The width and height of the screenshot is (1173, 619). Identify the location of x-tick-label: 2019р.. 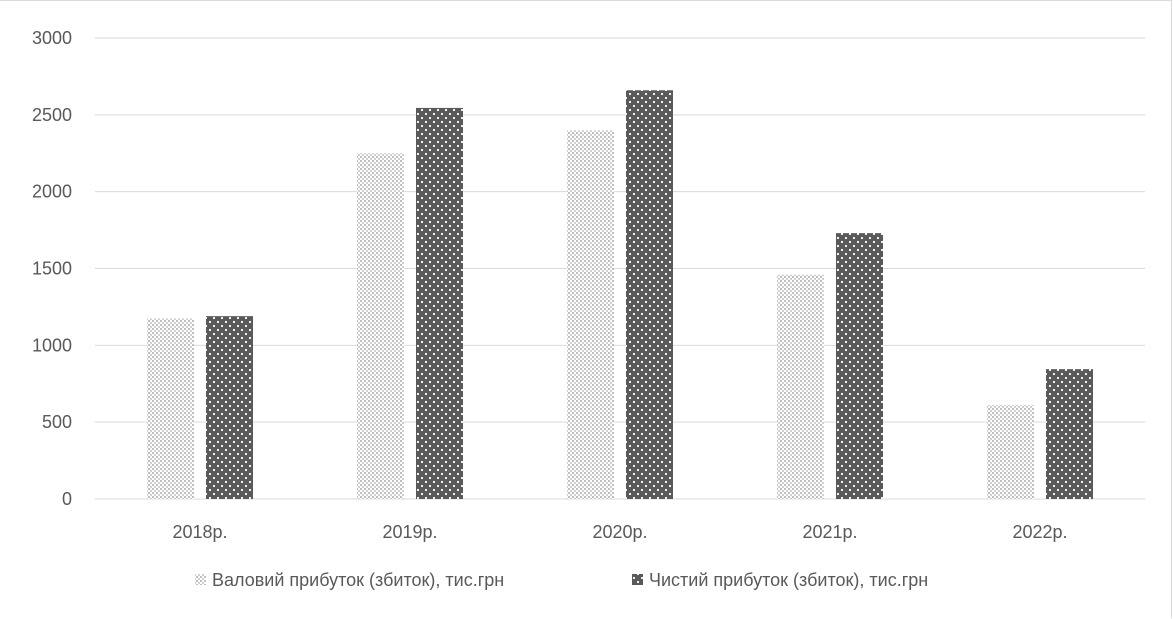
(409, 532).